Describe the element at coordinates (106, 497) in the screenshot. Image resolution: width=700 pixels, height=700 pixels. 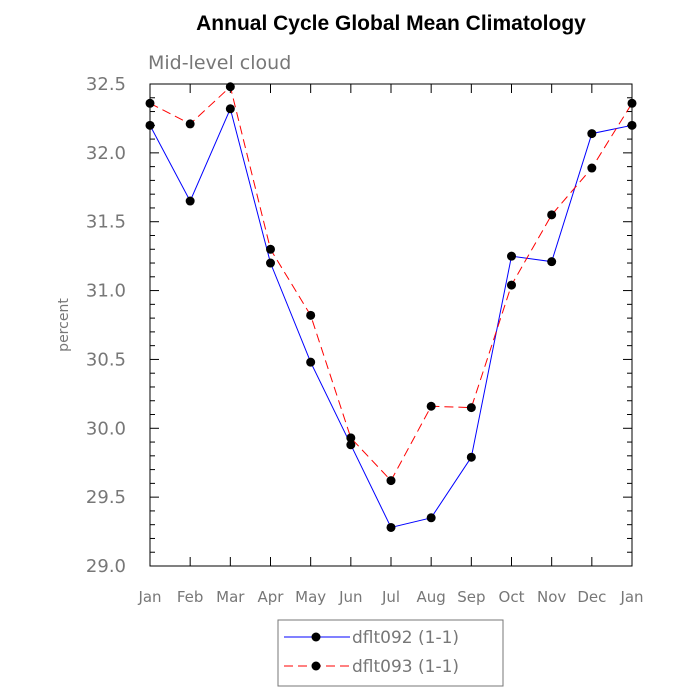
I see `y-tick-label: 29.5` at that location.